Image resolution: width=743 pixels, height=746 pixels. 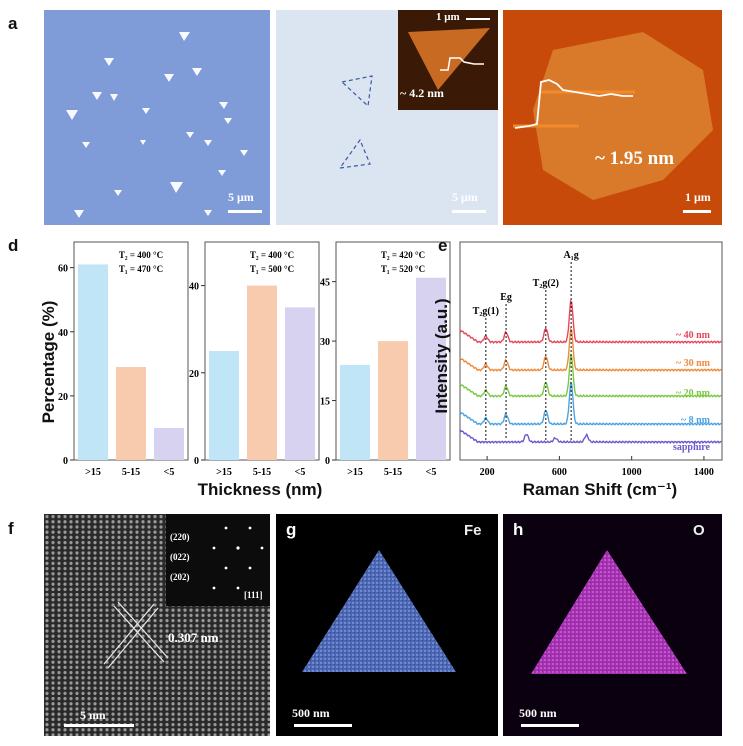 I want to click on scale-bar-a, so click(x=245, y=211).